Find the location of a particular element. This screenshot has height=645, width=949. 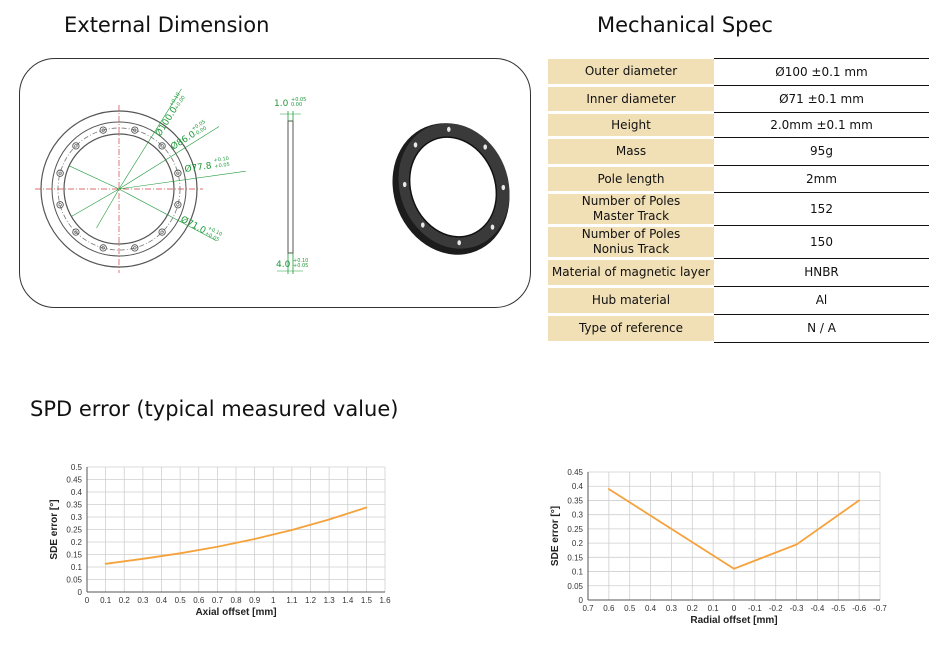

spec-label-line: Height is located at coordinates (631, 124).